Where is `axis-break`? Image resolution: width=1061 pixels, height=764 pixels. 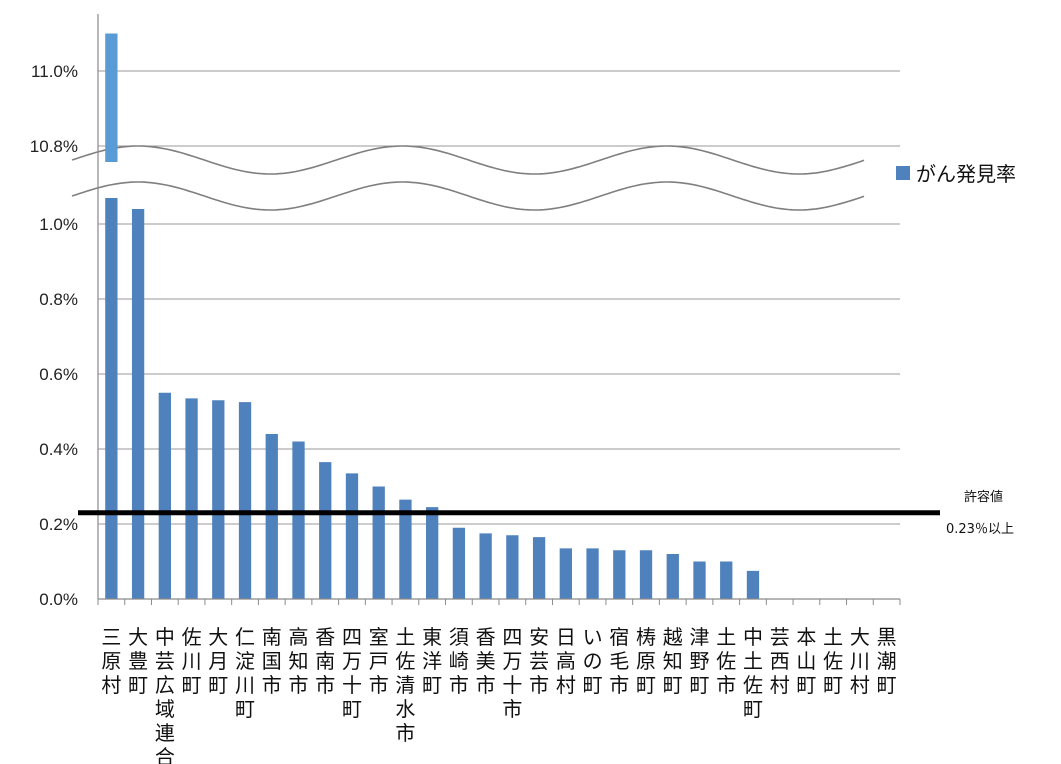
axis-break is located at coordinates (468, 178).